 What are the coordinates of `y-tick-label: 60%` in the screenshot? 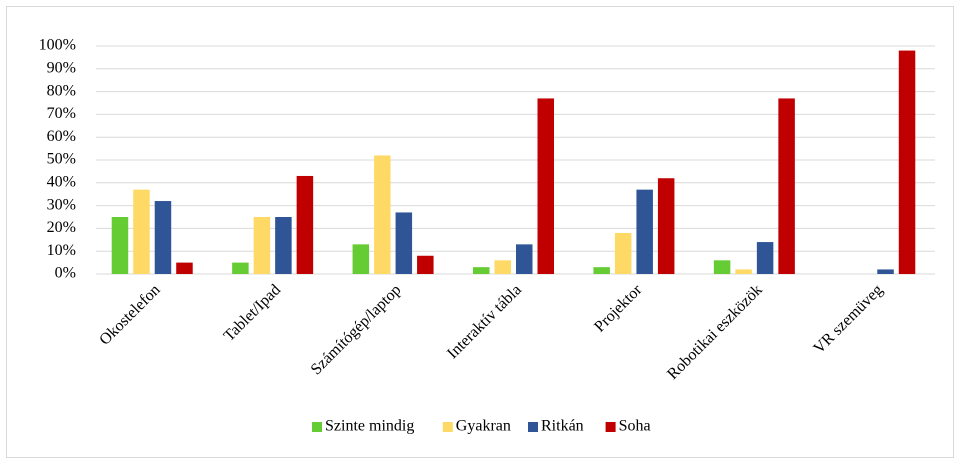 It's located at (61, 136).